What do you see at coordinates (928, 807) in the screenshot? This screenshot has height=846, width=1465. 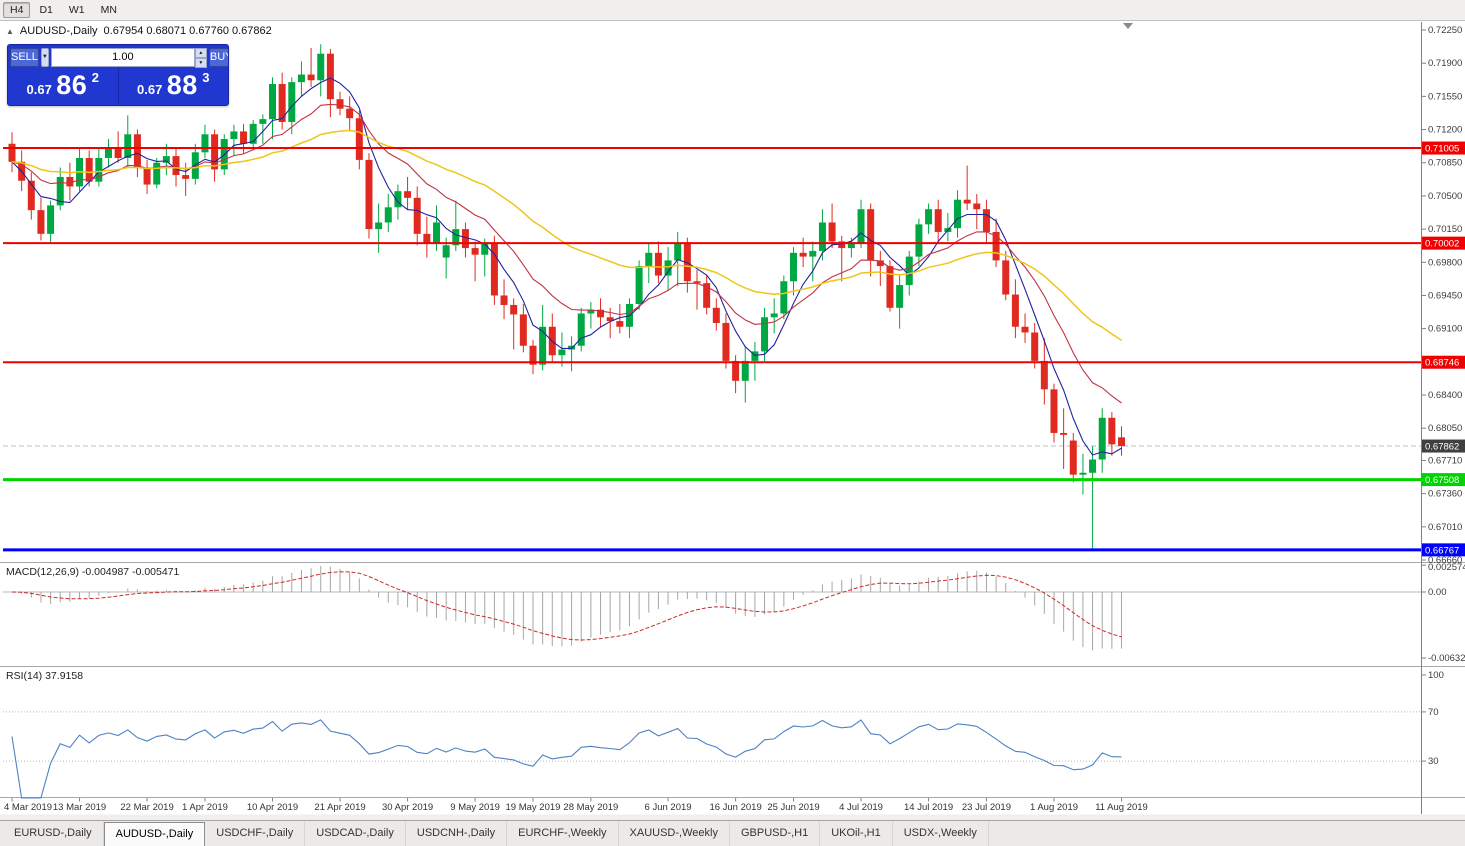 I see `svg-text: 14 Jul 2019` at bounding box center [928, 807].